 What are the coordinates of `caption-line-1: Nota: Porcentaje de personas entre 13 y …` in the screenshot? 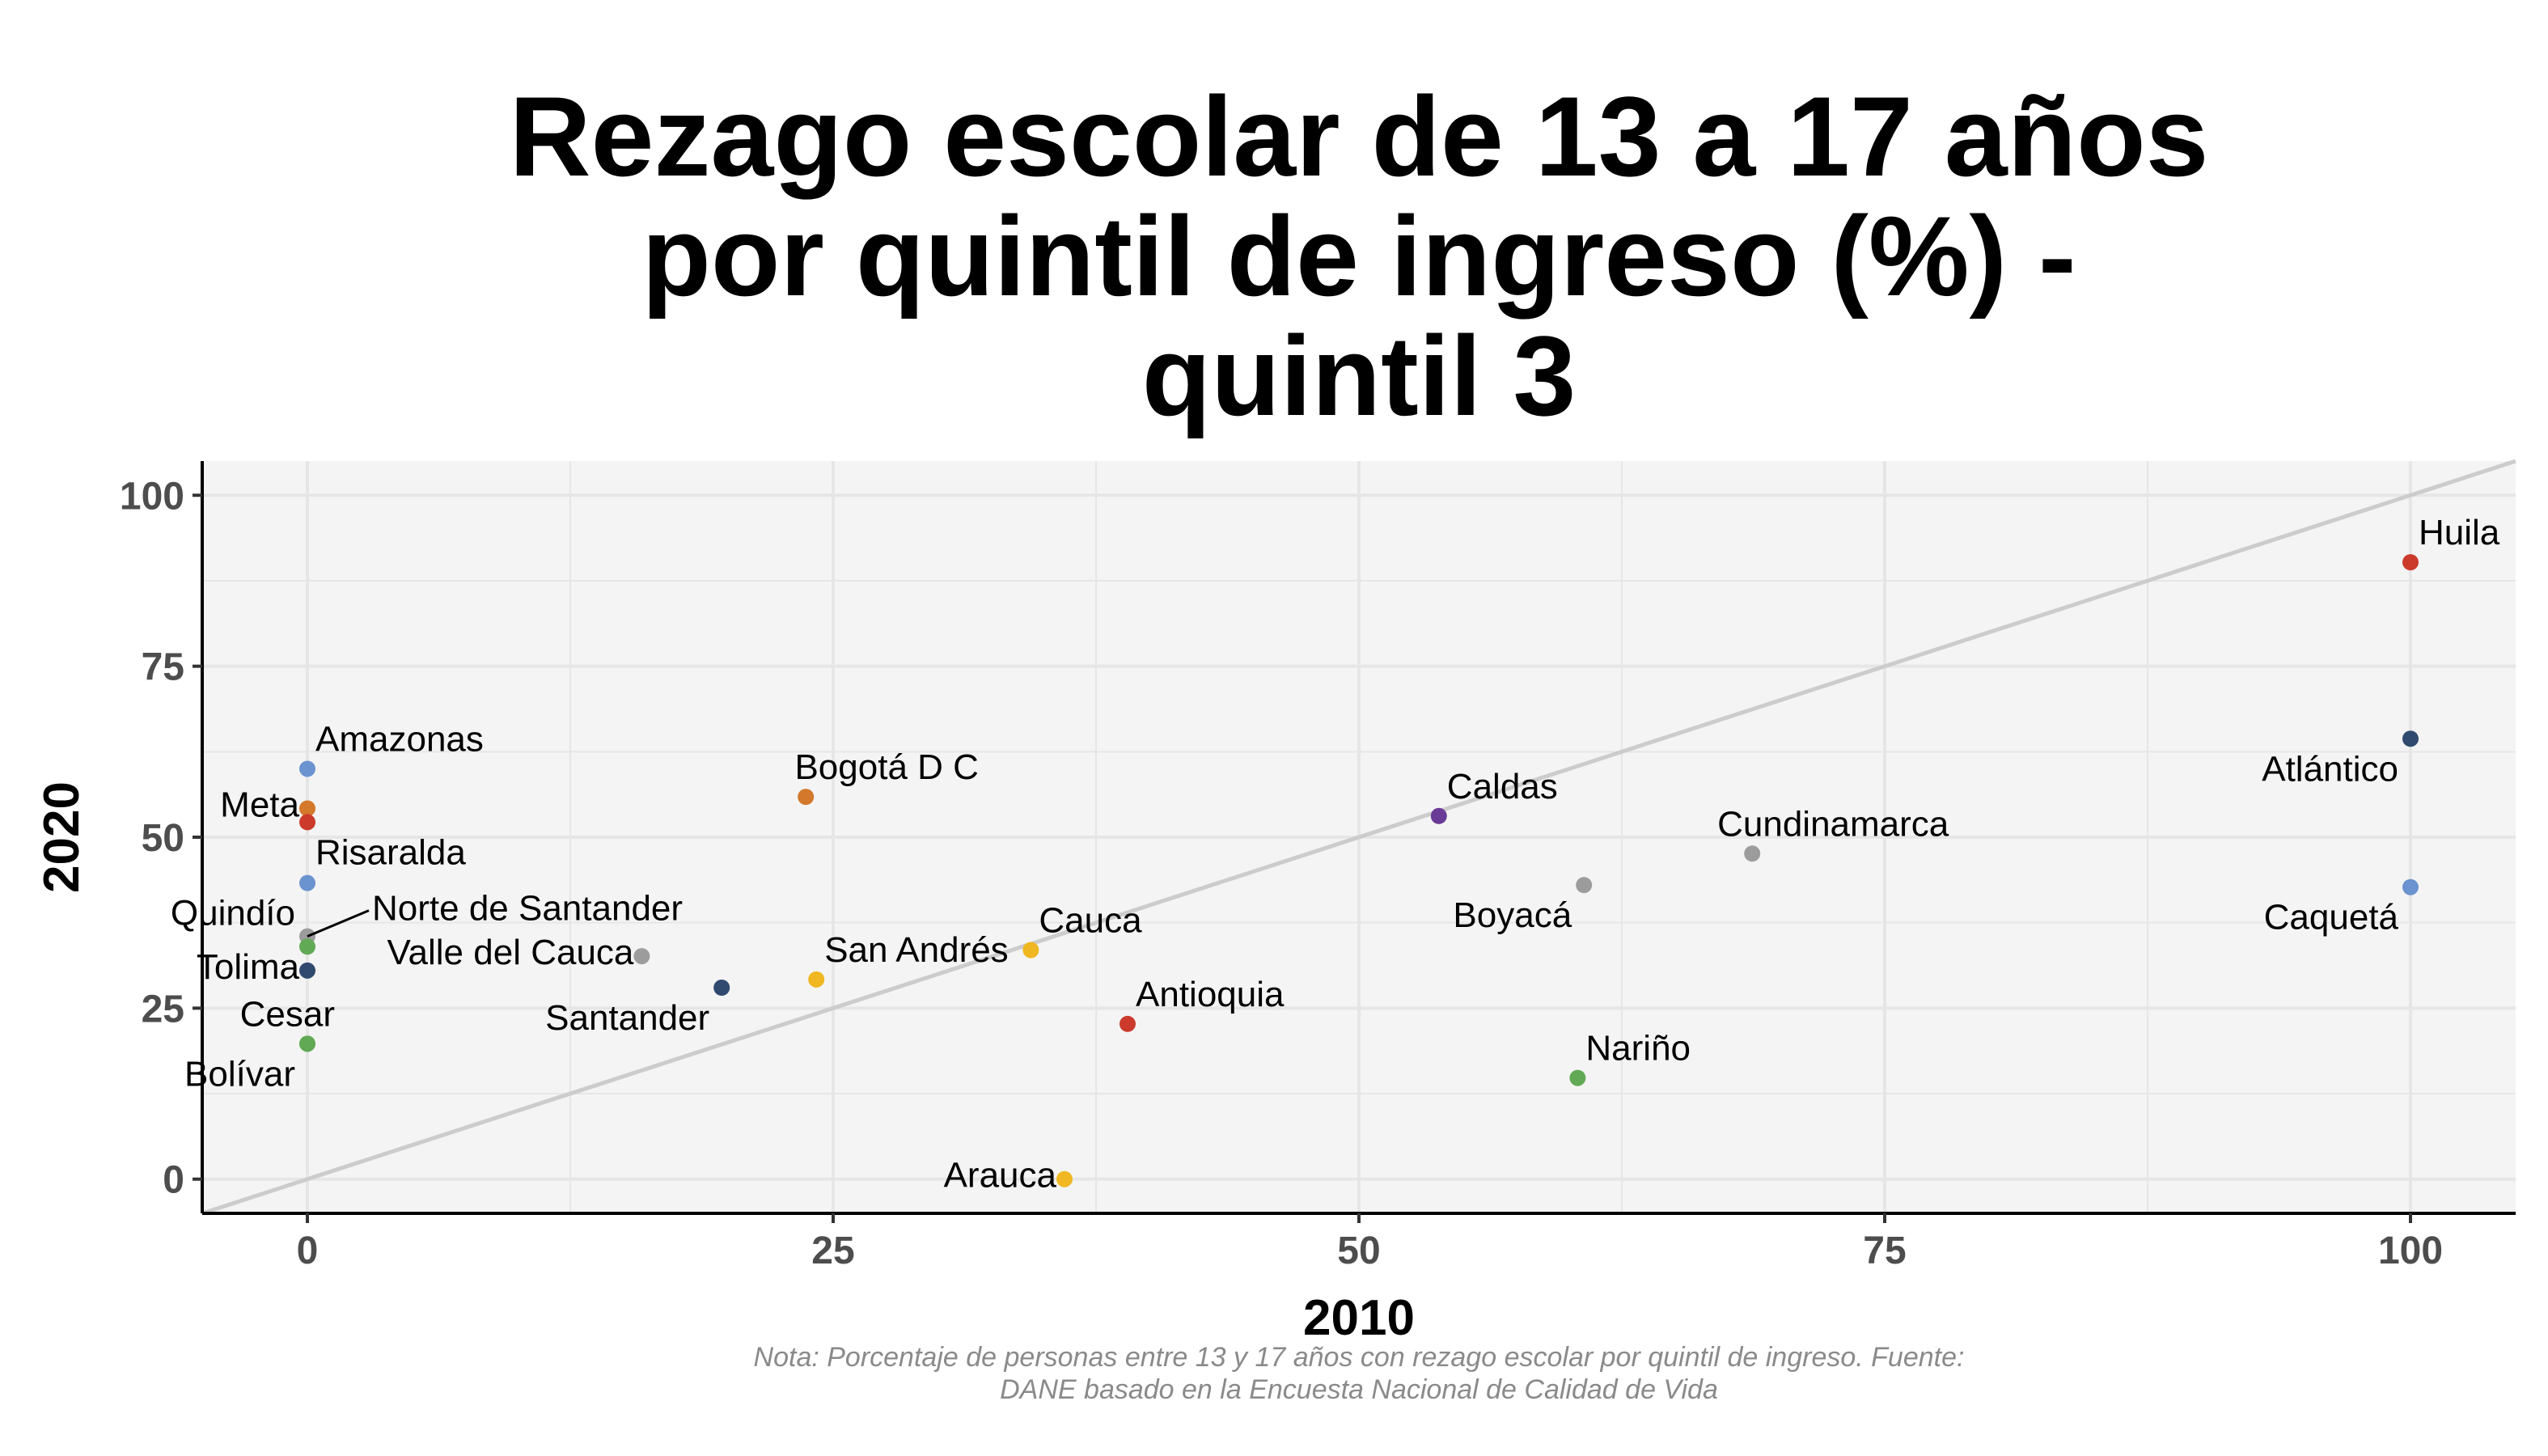 It's located at (1359, 1357).